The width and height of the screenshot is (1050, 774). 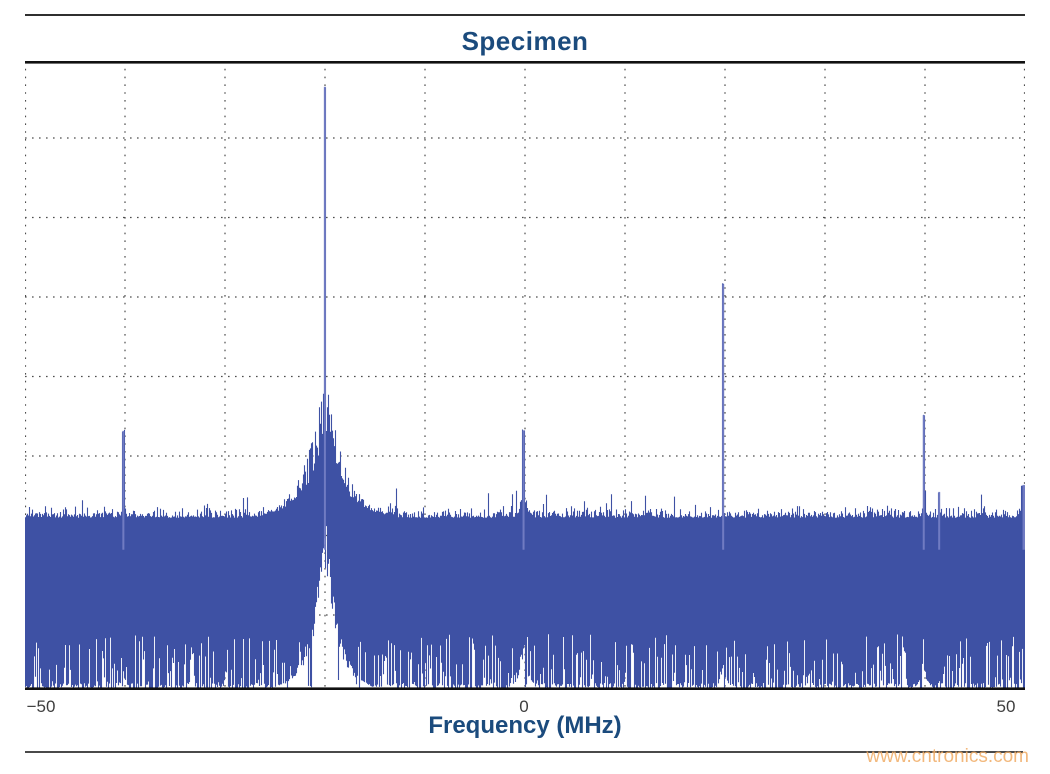 What do you see at coordinates (524, 706) in the screenshot?
I see `x-tick-label: 0` at bounding box center [524, 706].